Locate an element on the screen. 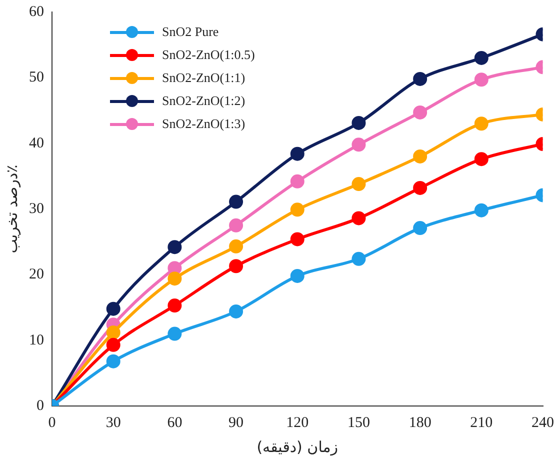  x-axis-title: زمان (دقیقه) is located at coordinates (297, 447).